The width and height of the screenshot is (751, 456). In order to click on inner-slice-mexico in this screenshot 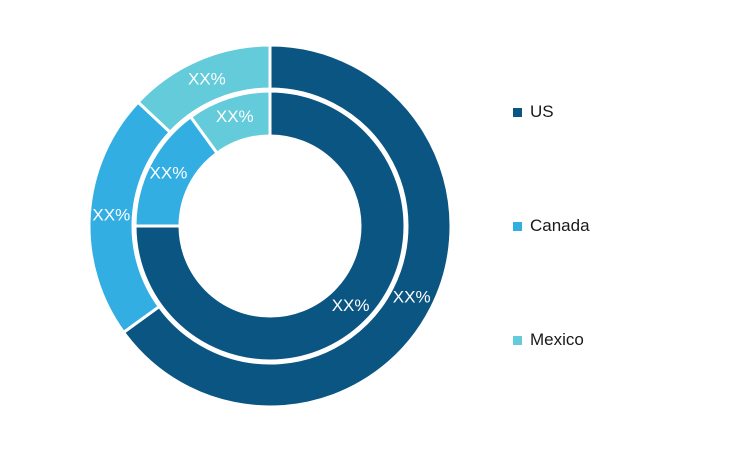, I will do `click(230, 122)`.